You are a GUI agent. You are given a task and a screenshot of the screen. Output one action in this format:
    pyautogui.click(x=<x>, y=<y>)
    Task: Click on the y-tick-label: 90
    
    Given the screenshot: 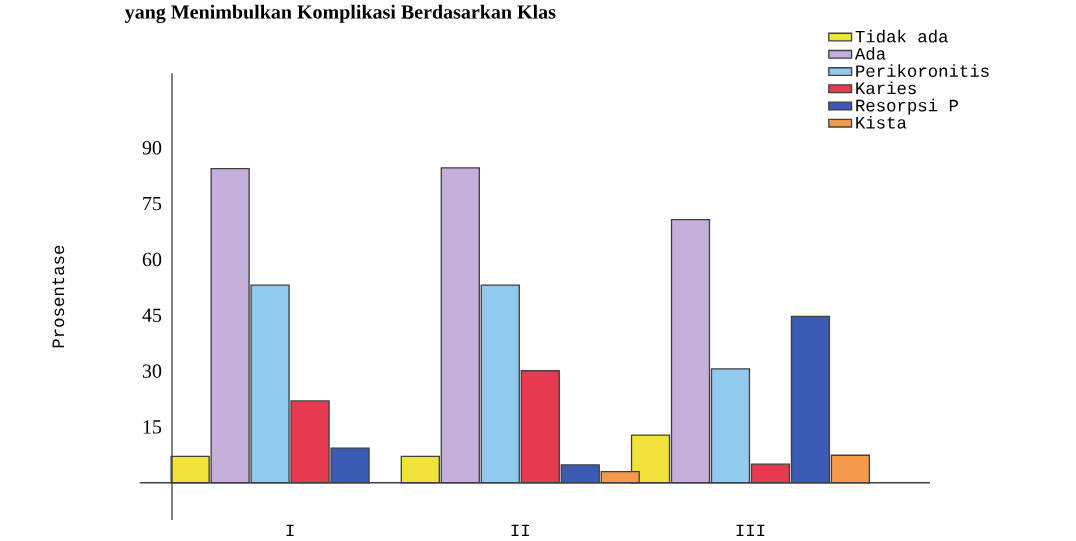 What is the action you would take?
    pyautogui.click(x=152, y=148)
    